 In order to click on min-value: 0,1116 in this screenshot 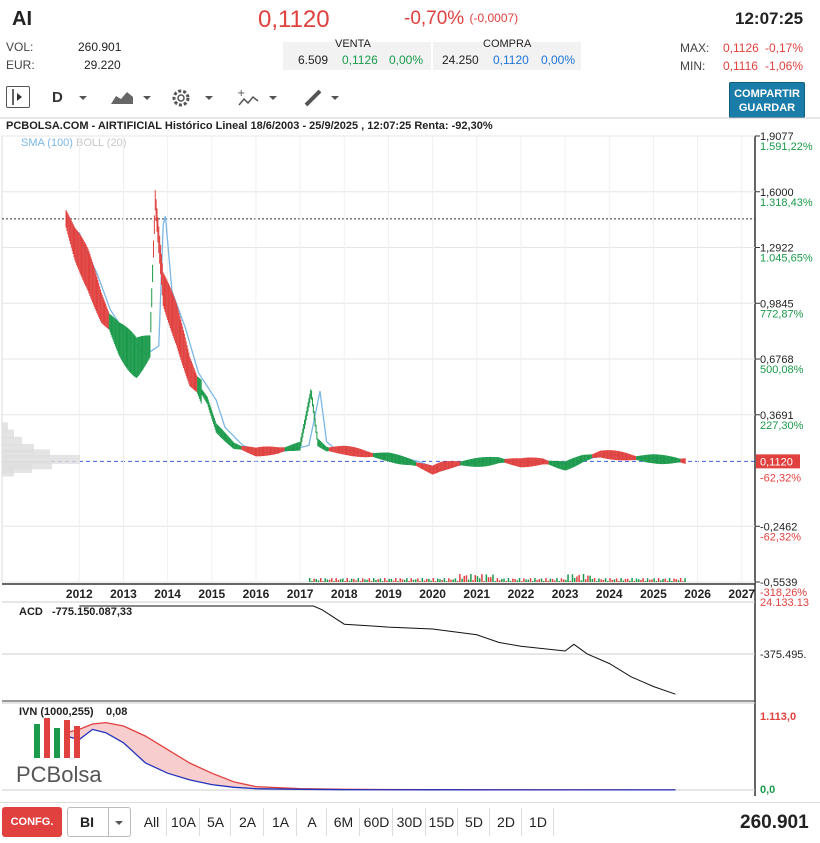, I will do `click(740, 66)`.